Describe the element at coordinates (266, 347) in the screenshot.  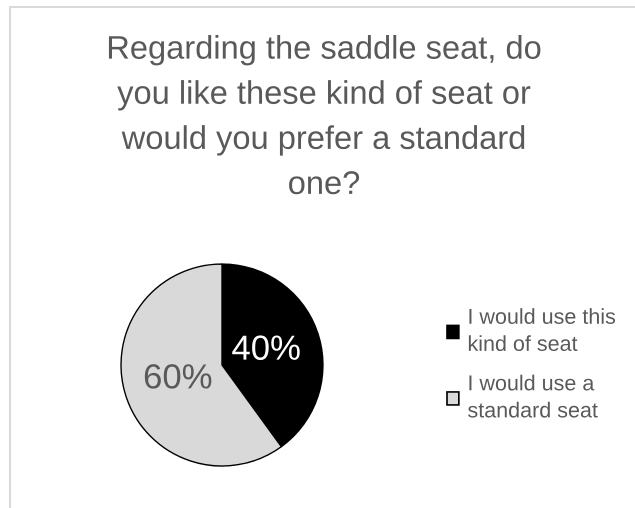
I see `data-label: 40%` at that location.